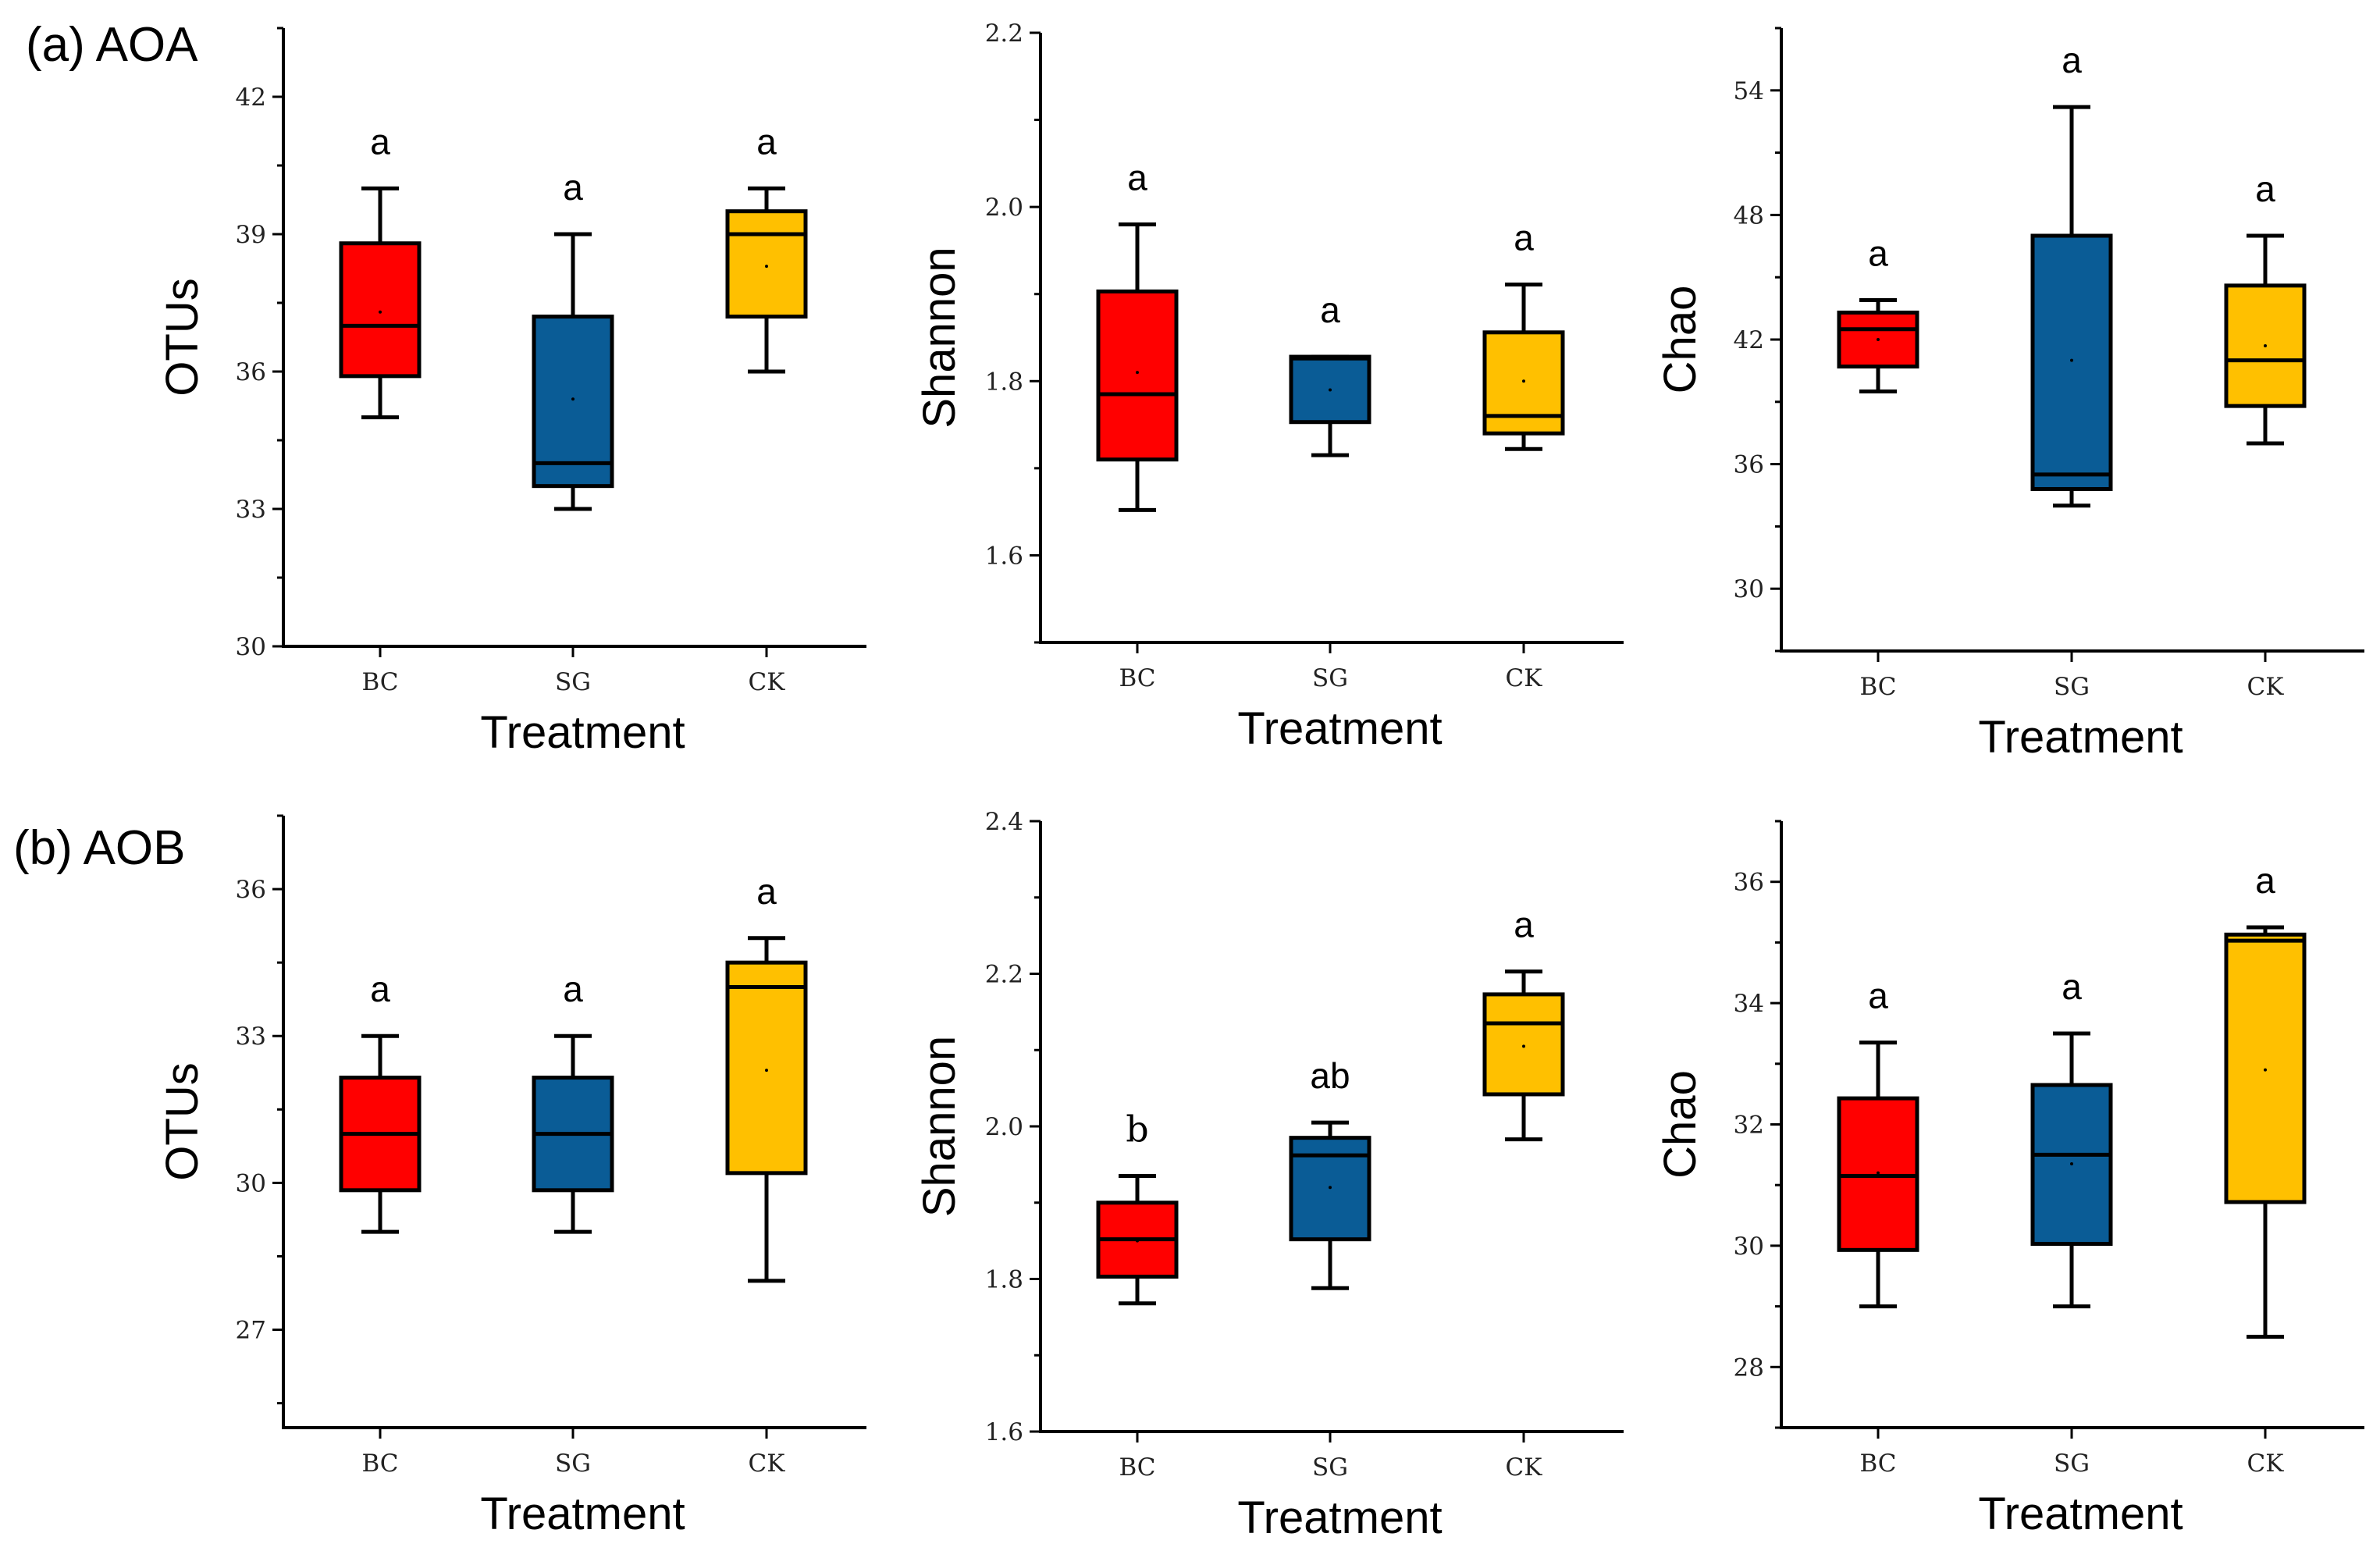  Describe the element at coordinates (1137, 1207) in the screenshot. I see `box-bc: b` at that location.